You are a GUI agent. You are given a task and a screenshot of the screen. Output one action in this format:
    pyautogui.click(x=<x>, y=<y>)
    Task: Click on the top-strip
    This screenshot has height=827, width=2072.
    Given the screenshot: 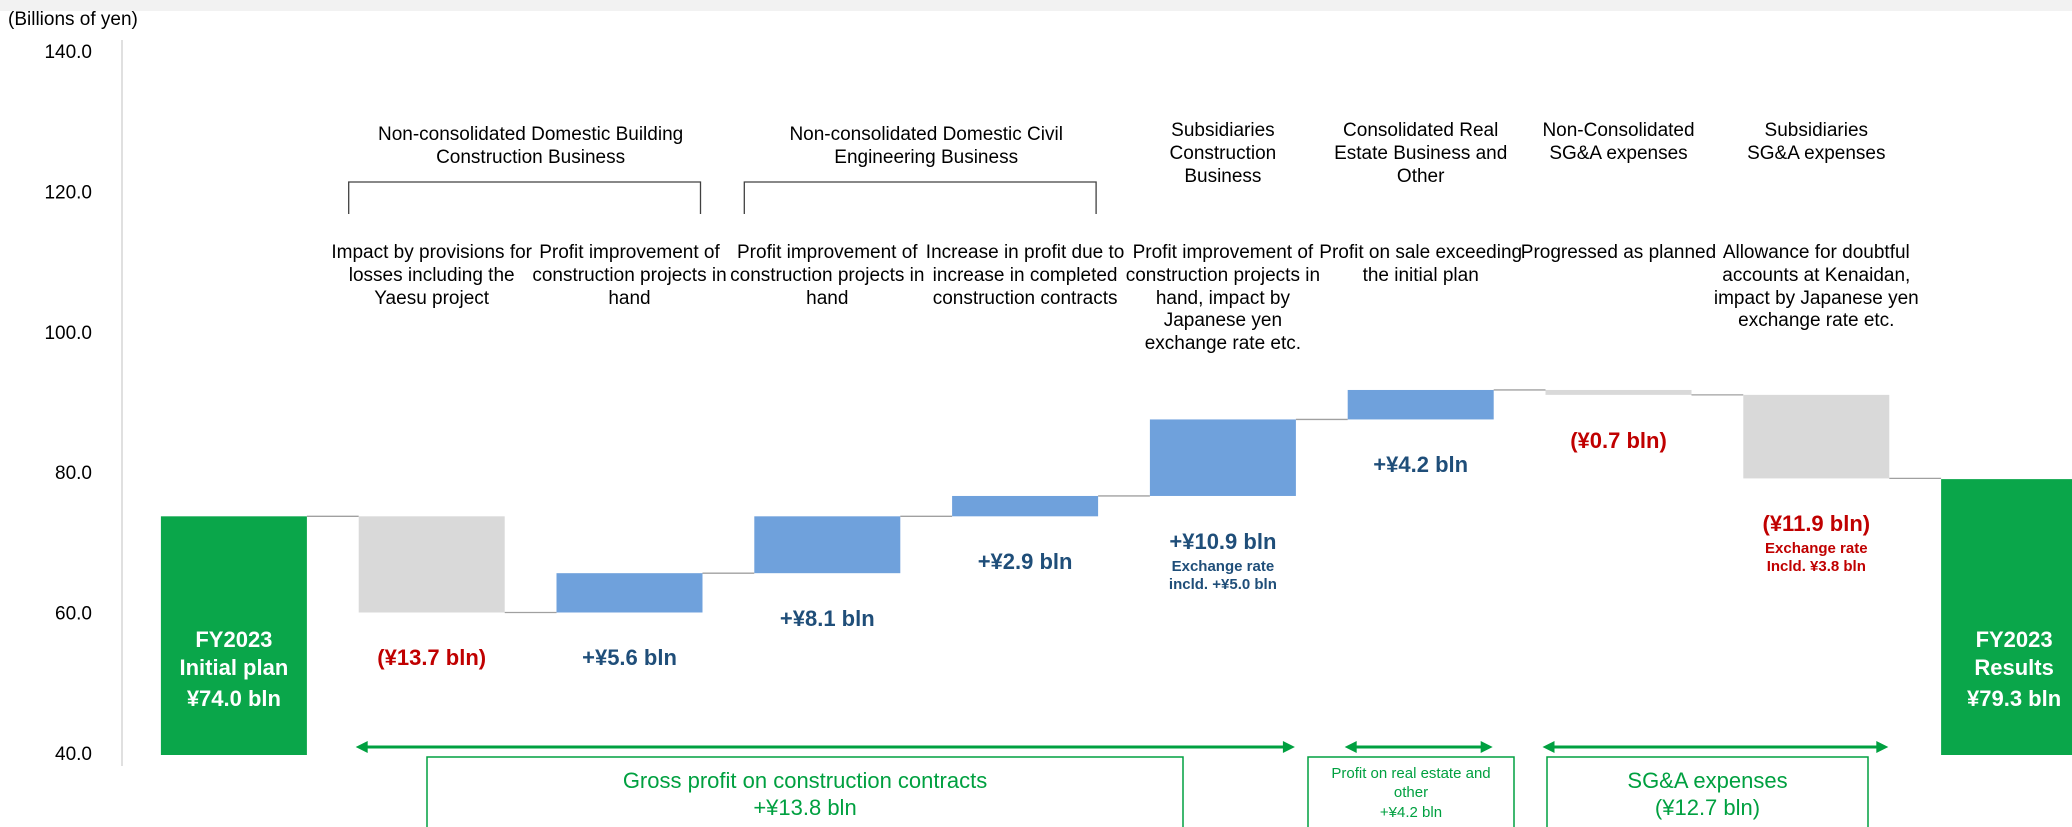 What is the action you would take?
    pyautogui.click(x=1036, y=5)
    